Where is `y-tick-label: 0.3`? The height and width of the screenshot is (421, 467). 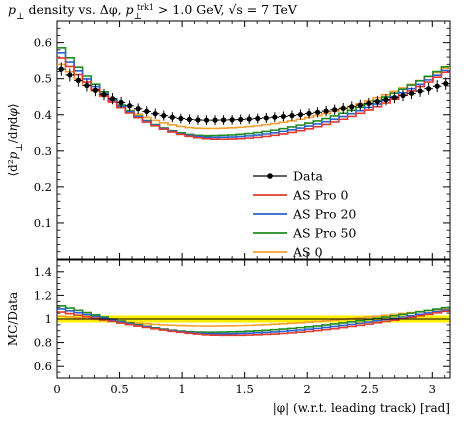
y-tick-label: 0.3 is located at coordinates (43, 151).